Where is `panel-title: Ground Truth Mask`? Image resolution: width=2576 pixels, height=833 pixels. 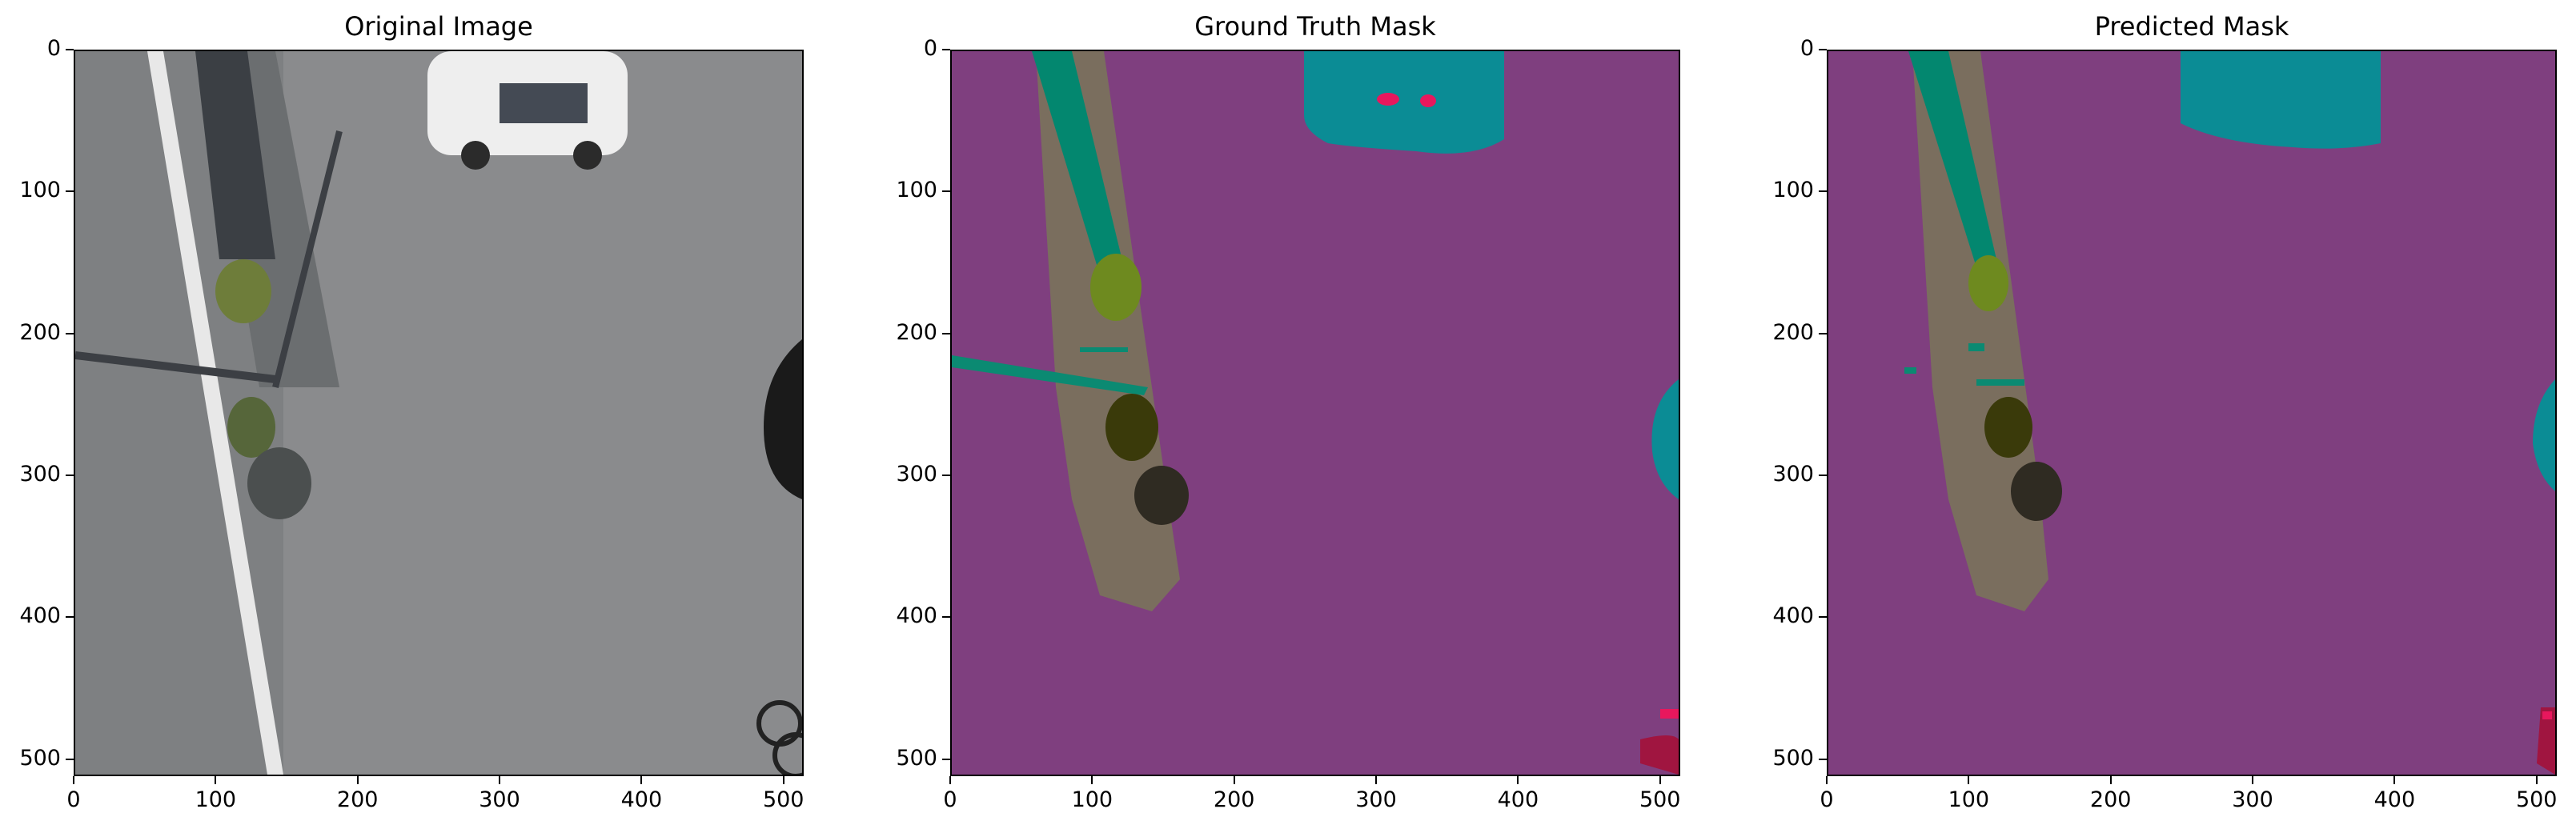 panel-title: Ground Truth Mask is located at coordinates (1315, 26).